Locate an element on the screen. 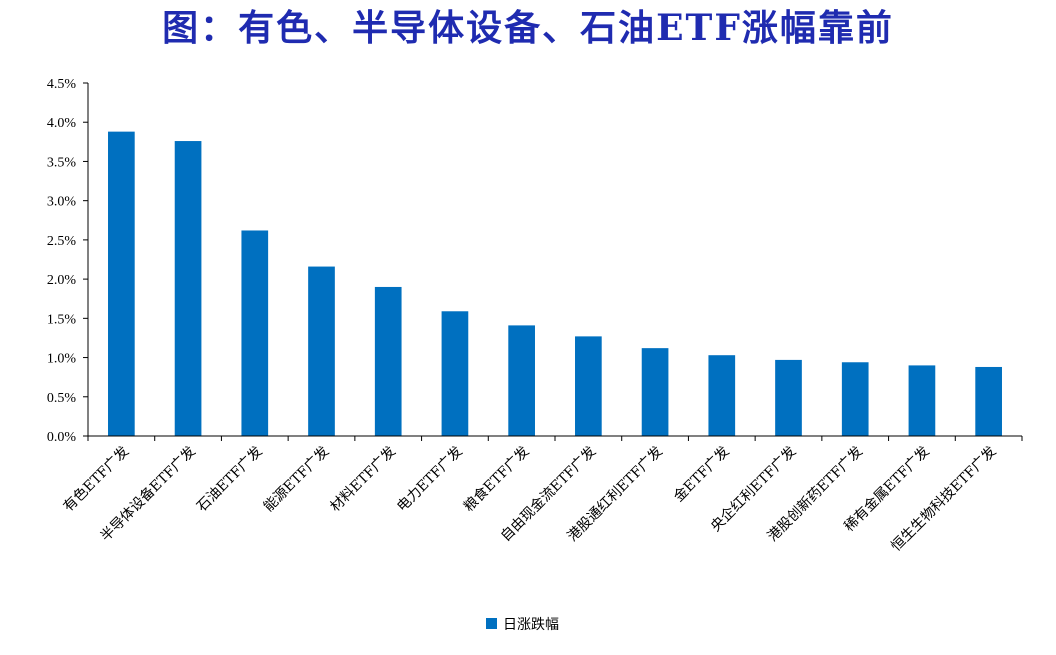  y-axis: 0.0% 0.5% 1.0% 1.5% 2.0% 2.5% 3.0% 3.5% 4.0% 4.5% is located at coordinates (68, 261).